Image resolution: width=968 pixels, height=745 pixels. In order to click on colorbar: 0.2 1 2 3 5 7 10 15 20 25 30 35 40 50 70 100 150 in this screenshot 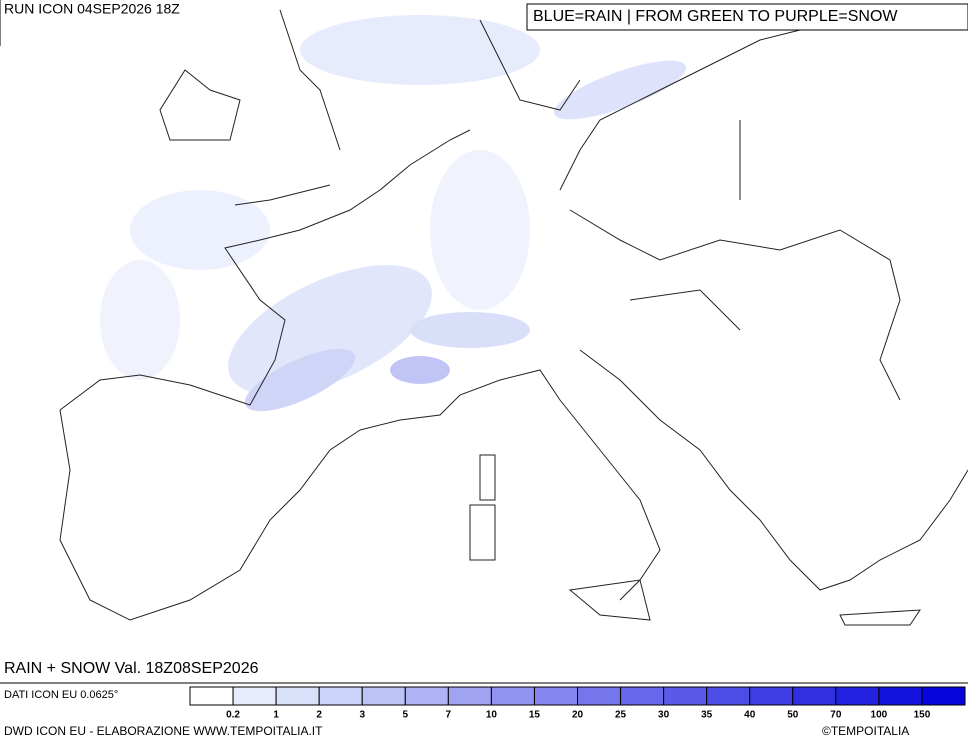, I will do `click(577, 703)`.